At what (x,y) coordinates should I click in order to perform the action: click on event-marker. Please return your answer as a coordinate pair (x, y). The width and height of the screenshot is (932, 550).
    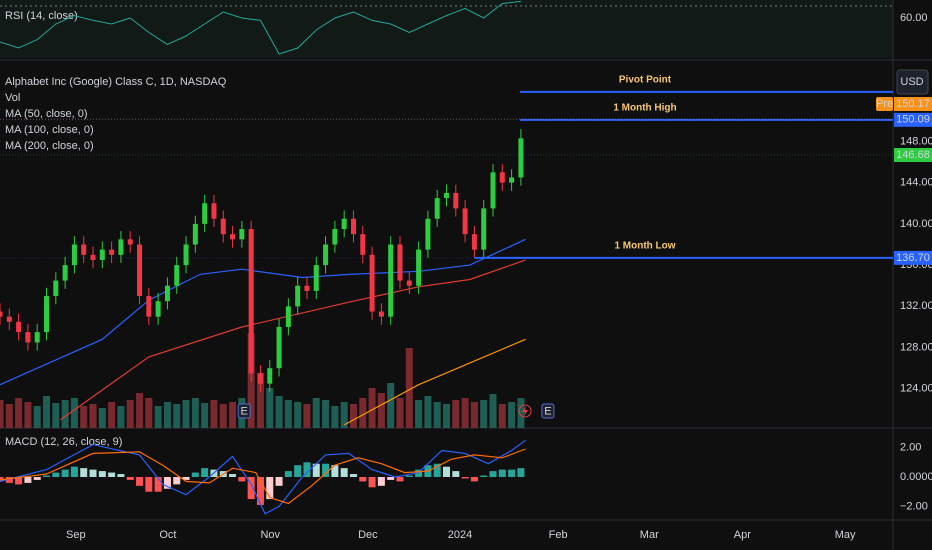
    Looking at the image, I should click on (548, 411).